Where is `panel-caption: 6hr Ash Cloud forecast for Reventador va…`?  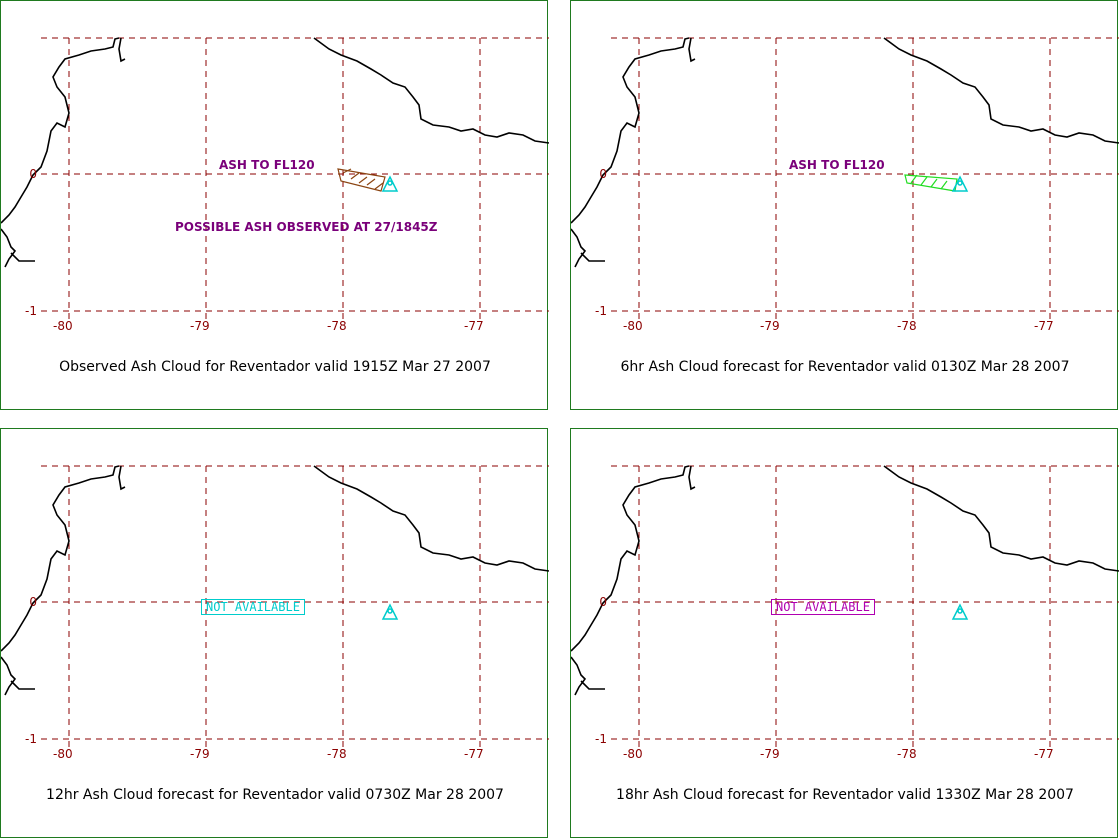
panel-caption: 6hr Ash Cloud forecast for Reventador va… is located at coordinates (845, 367).